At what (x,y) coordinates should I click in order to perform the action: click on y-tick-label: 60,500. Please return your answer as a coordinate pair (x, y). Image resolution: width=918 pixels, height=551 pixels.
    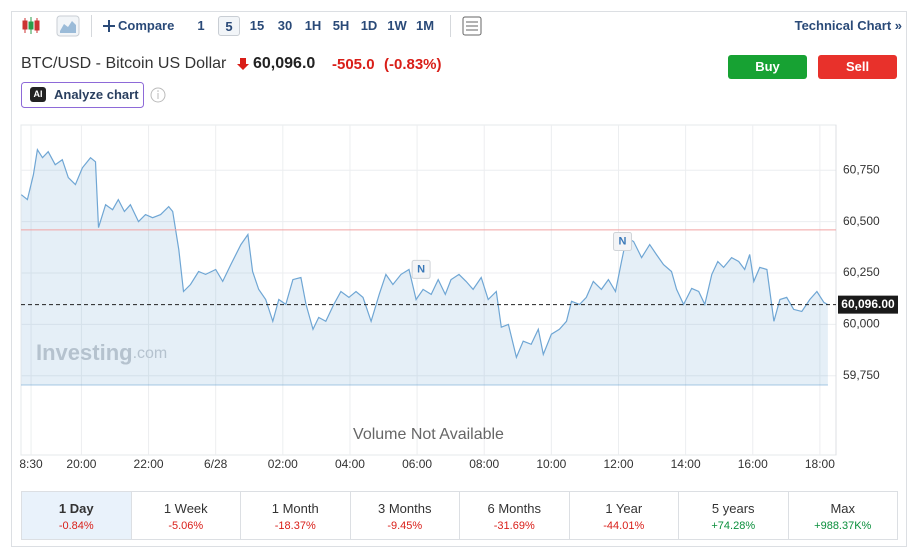
    Looking at the image, I should click on (861, 221).